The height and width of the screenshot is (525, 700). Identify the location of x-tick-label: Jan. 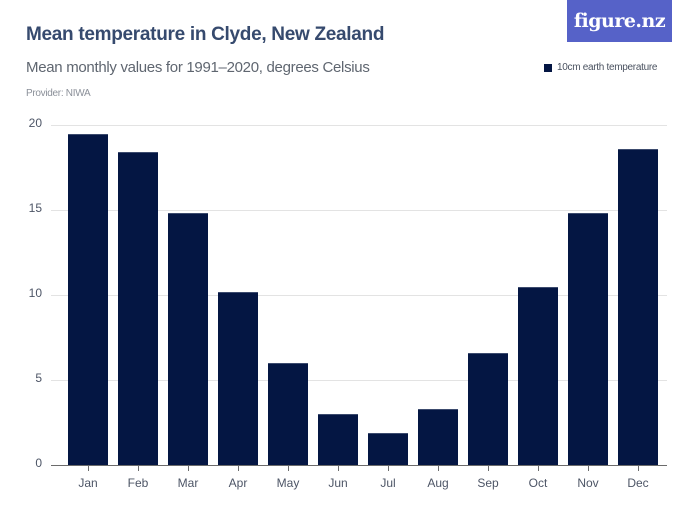
(88, 483).